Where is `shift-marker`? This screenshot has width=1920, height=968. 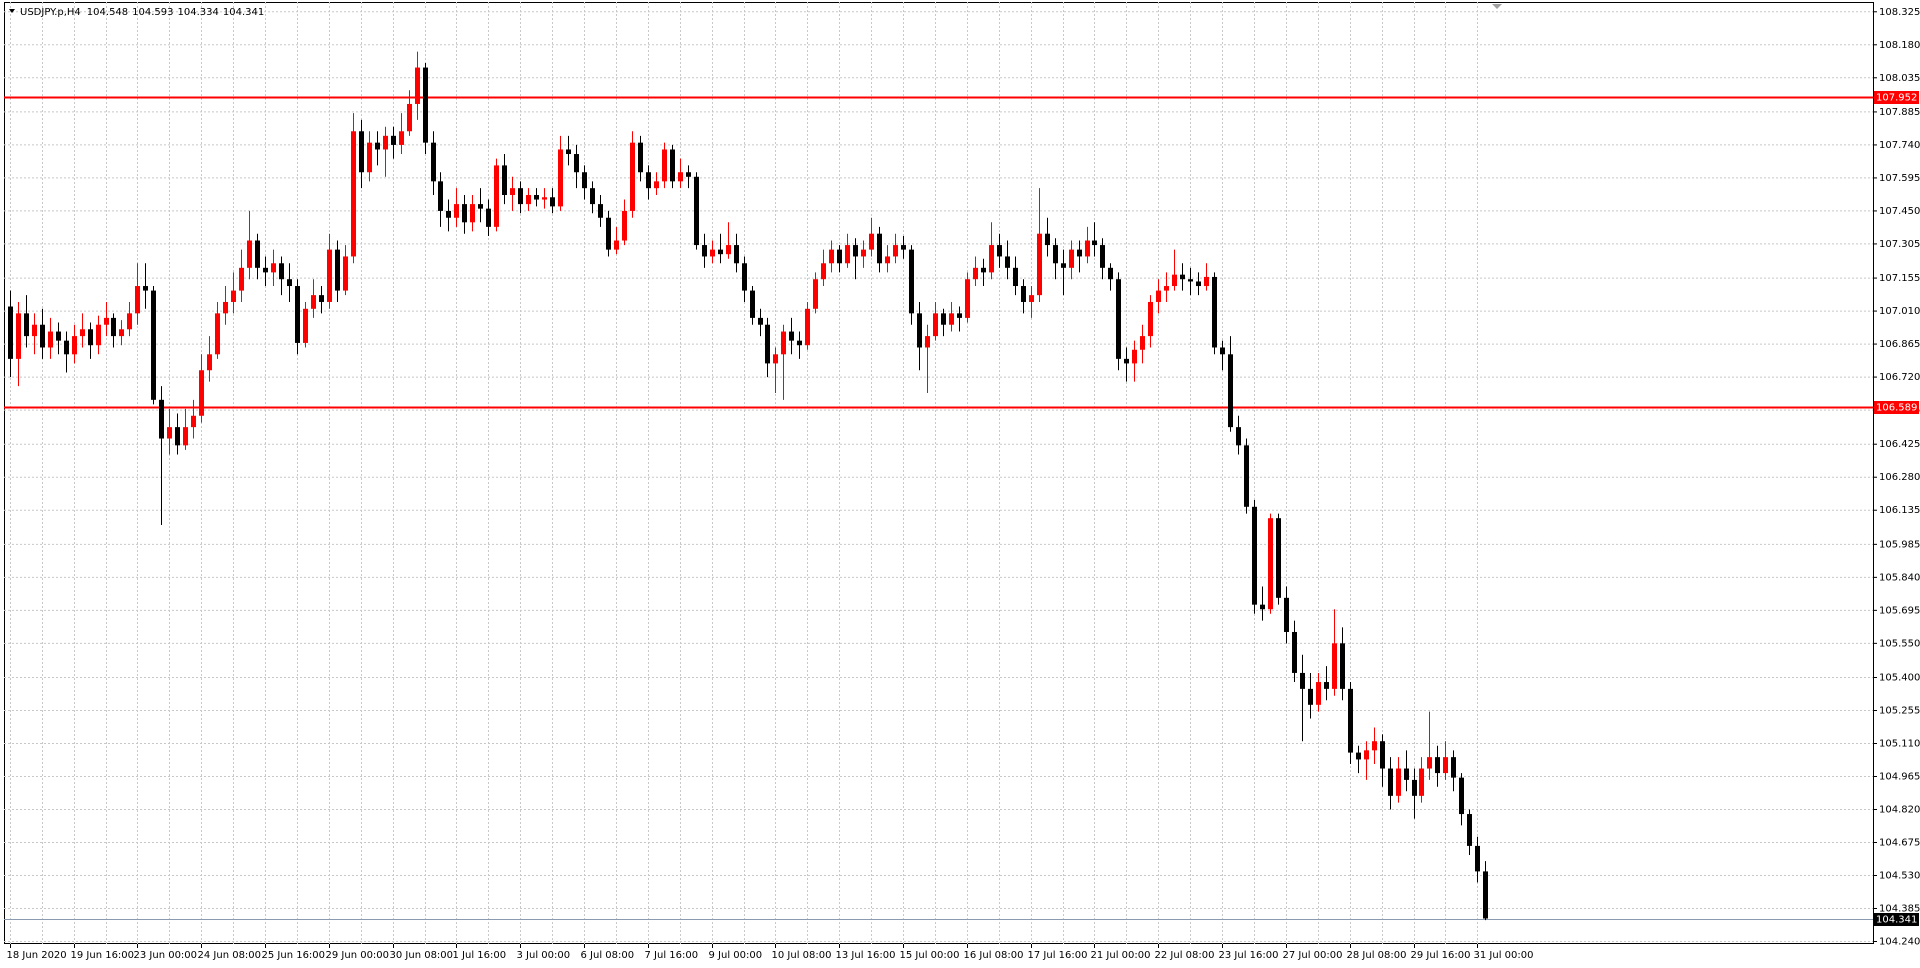
shift-marker is located at coordinates (1497, 6).